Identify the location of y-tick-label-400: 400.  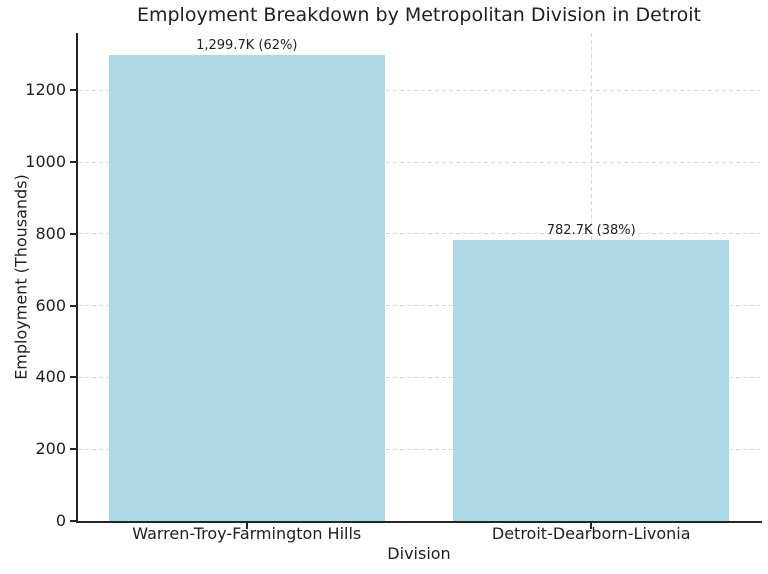
(50, 377).